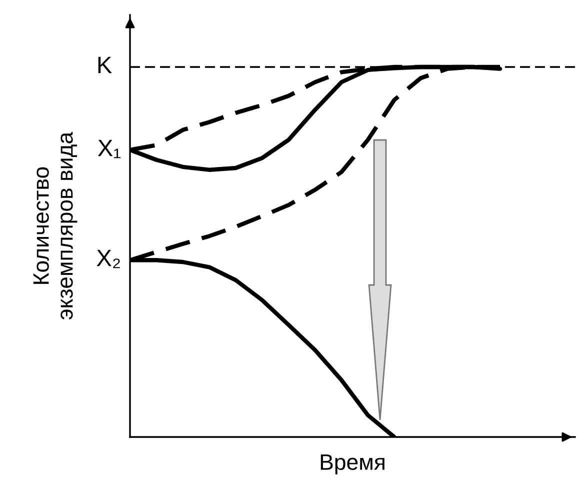 Image resolution: width=579 pixels, height=491 pixels. Describe the element at coordinates (352, 464) in the screenshot. I see `x-axis-title: Время` at that location.